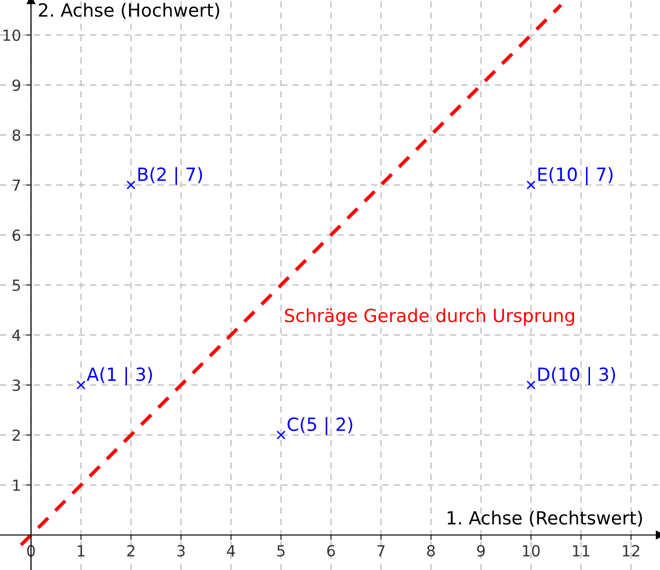  Describe the element at coordinates (16, 135) in the screenshot. I see `y-tick-label: 8` at that location.